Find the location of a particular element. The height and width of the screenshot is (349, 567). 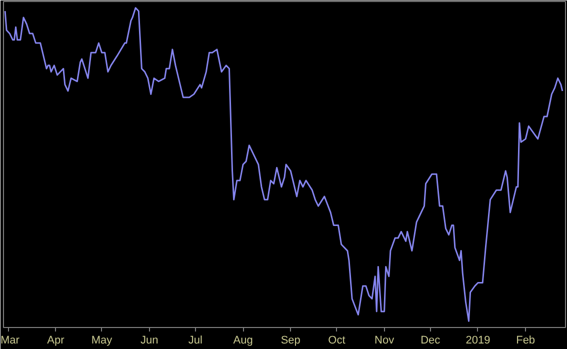

x-tick-label: Jun is located at coordinates (149, 340).